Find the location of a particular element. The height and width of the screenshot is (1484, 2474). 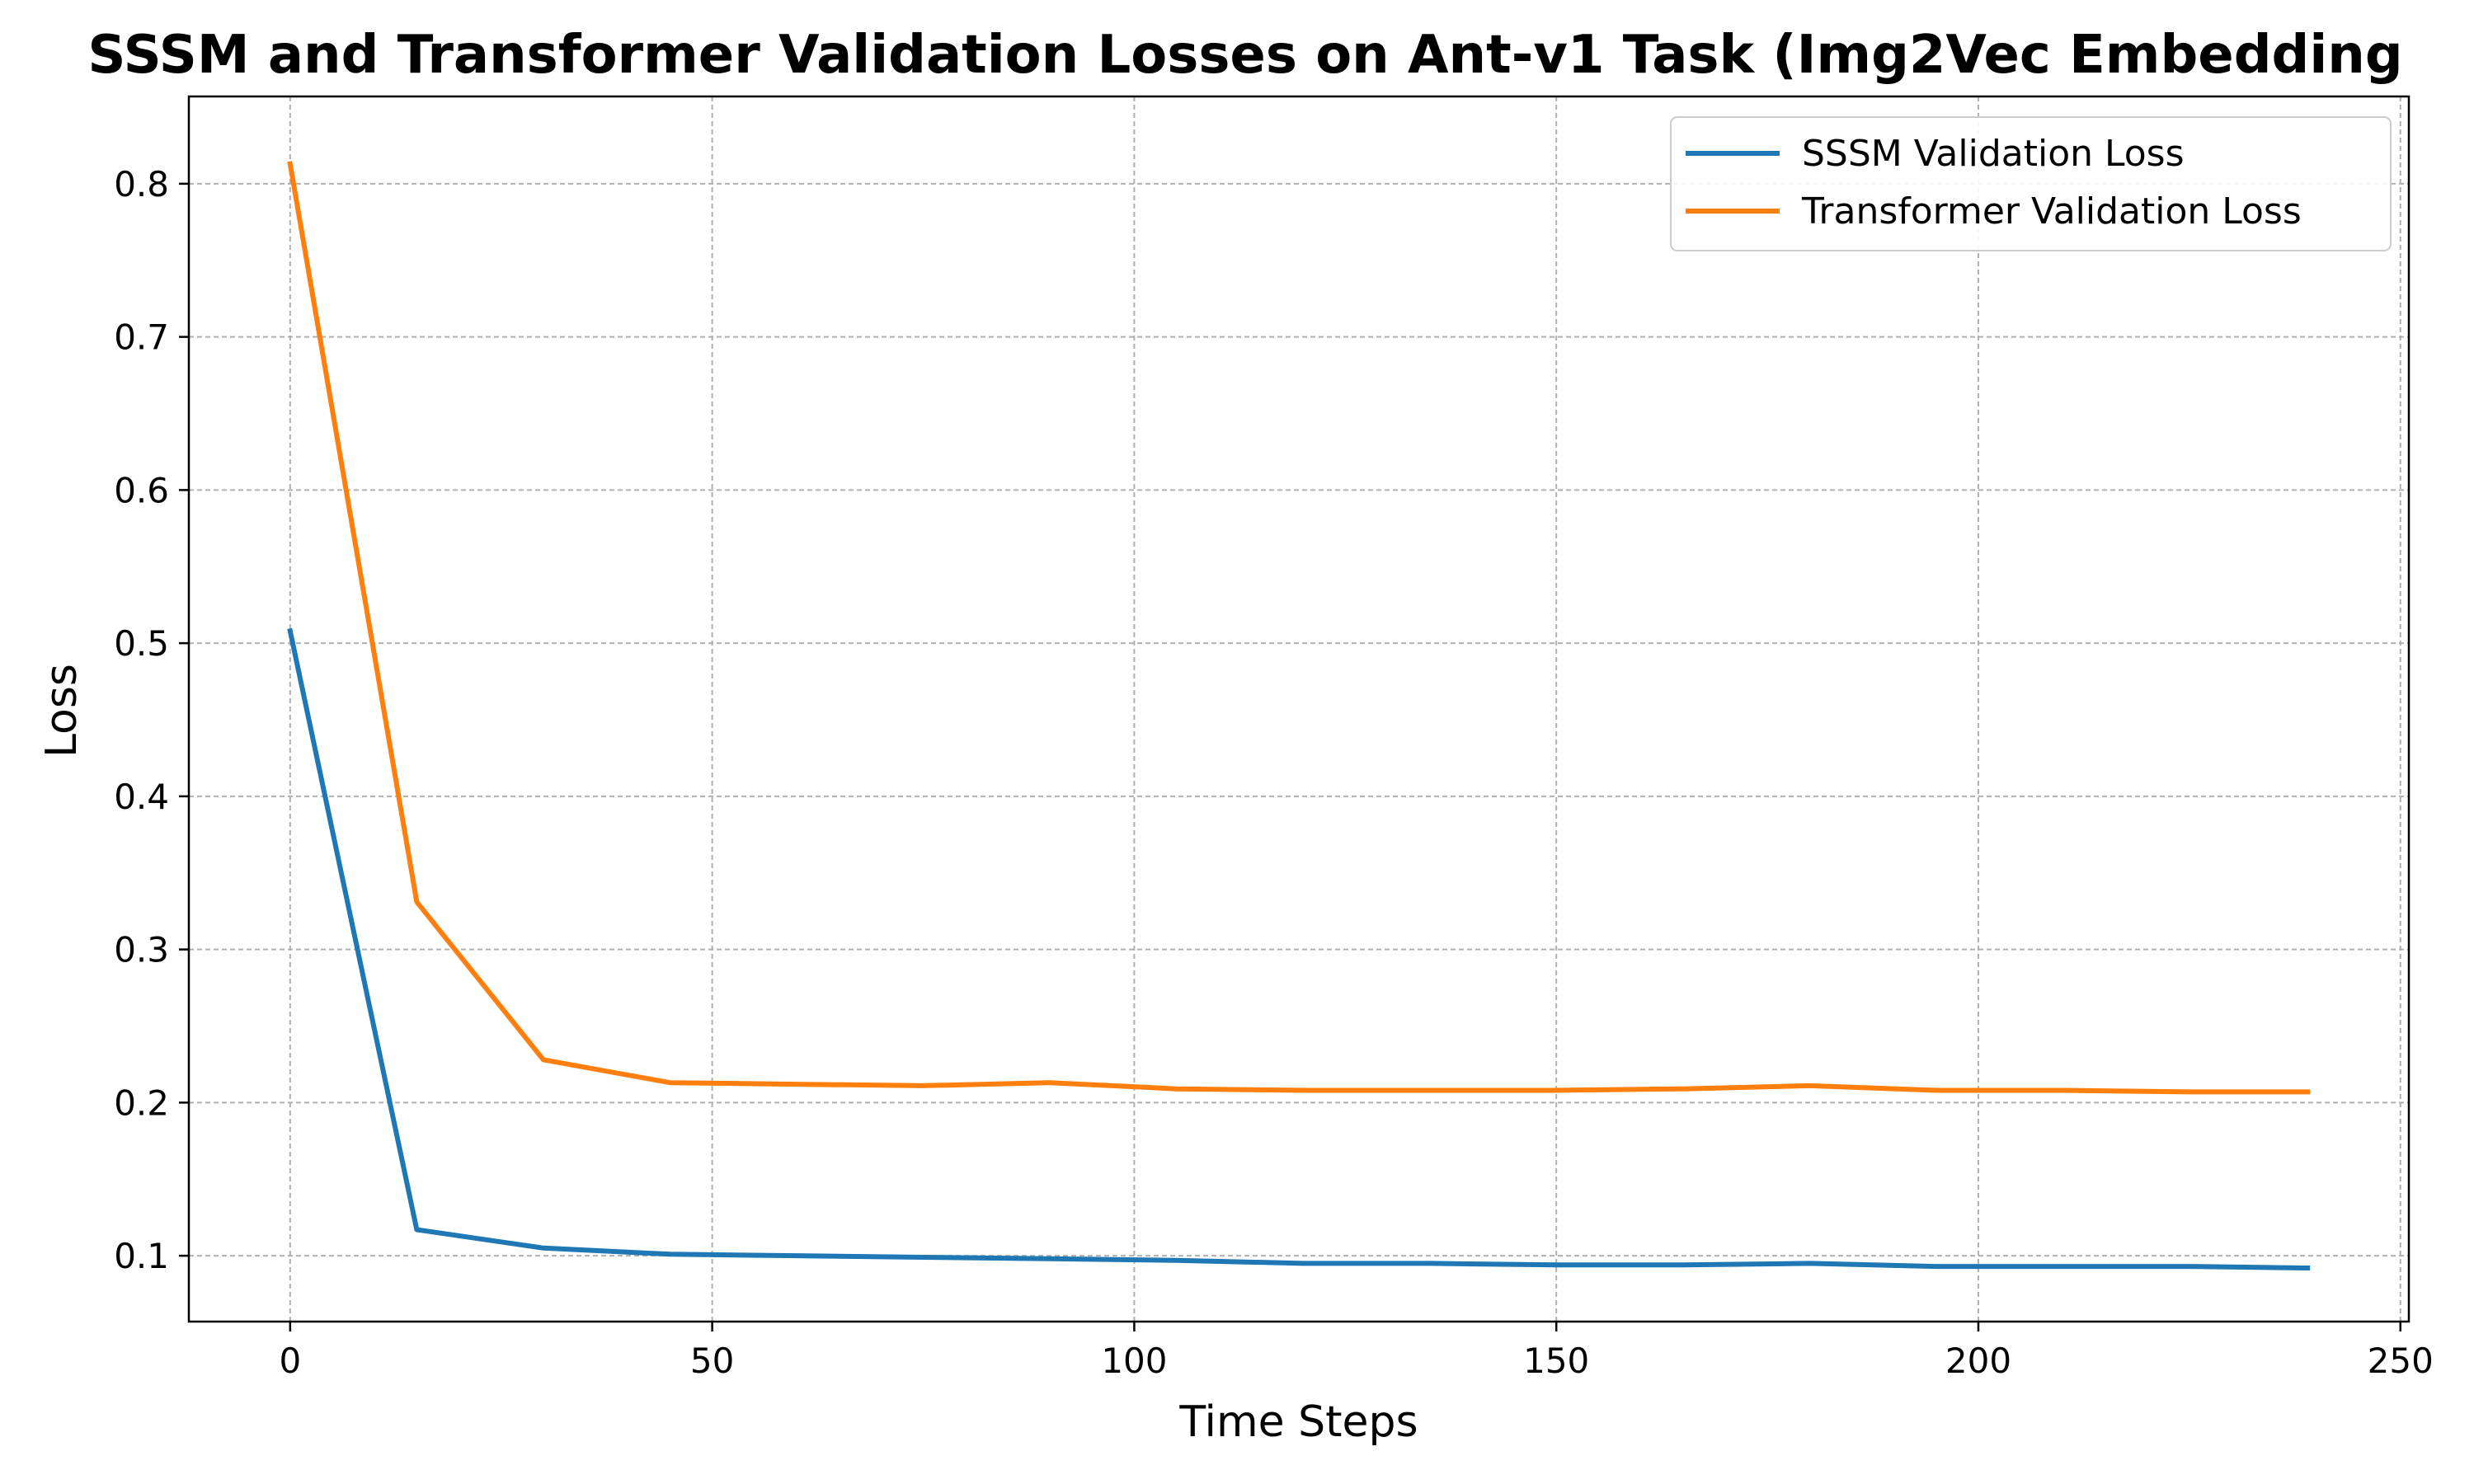

y-tick-label: 0.4 is located at coordinates (141, 797).